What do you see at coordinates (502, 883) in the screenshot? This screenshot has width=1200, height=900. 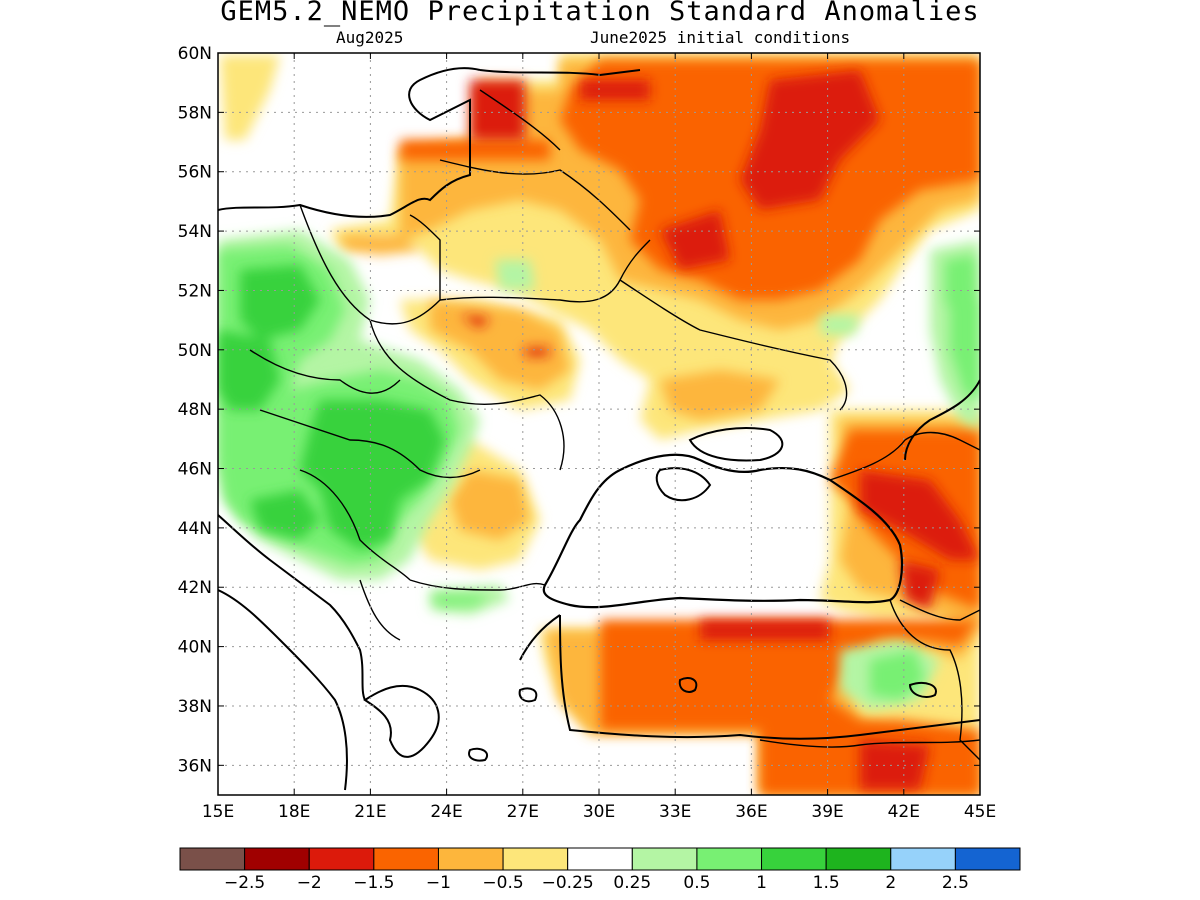 I see `colorbar-label: −0.5` at bounding box center [502, 883].